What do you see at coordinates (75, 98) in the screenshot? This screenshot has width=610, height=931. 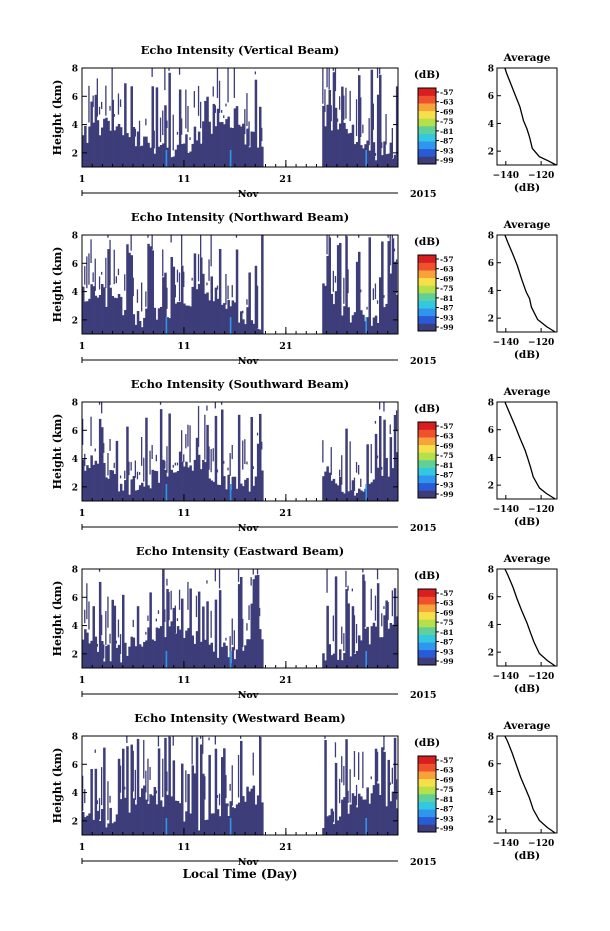 I see `y-tick-label: 6` at bounding box center [75, 98].